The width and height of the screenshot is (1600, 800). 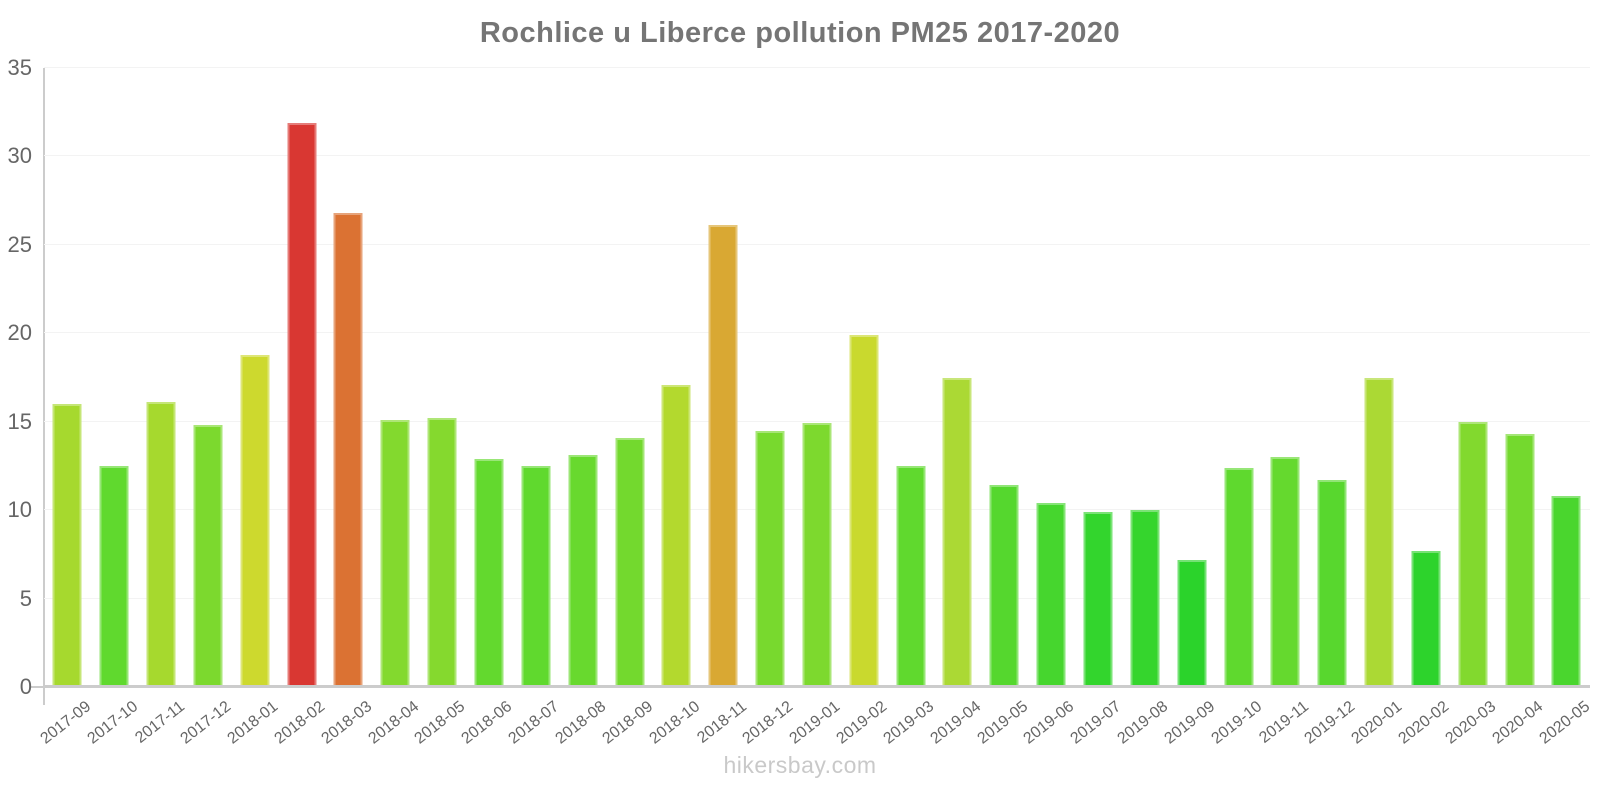 What do you see at coordinates (800, 765) in the screenshot?
I see `watermark: hikersbay.com` at bounding box center [800, 765].